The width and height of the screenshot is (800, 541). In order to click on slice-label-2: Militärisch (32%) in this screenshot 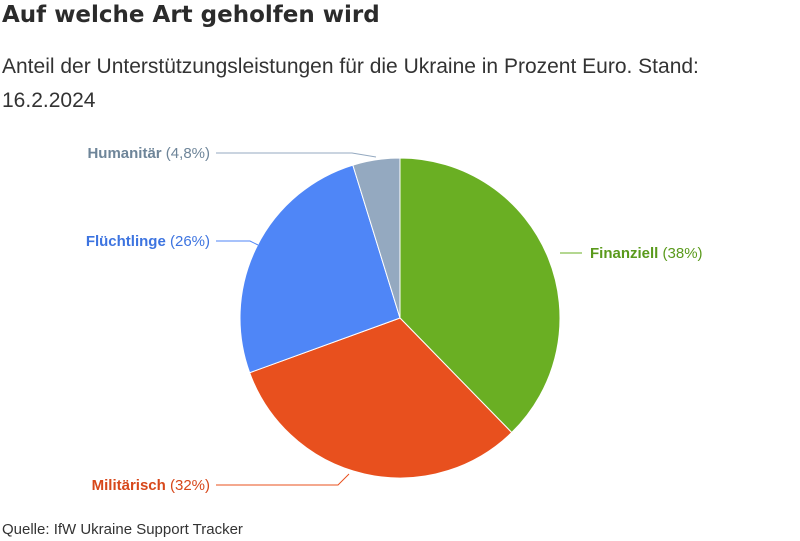, I will do `click(151, 485)`.